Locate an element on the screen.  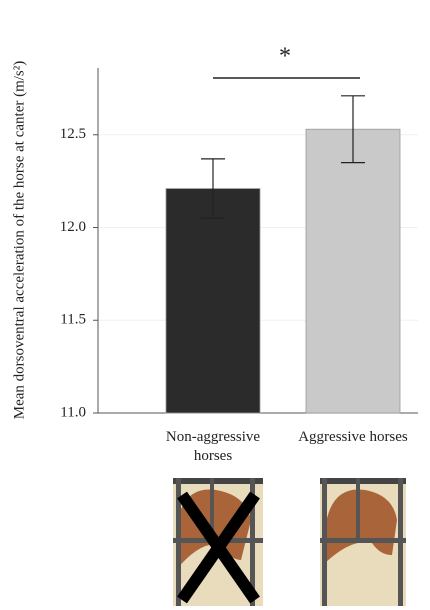
horse-image-aggressive is located at coordinates (363, 542).